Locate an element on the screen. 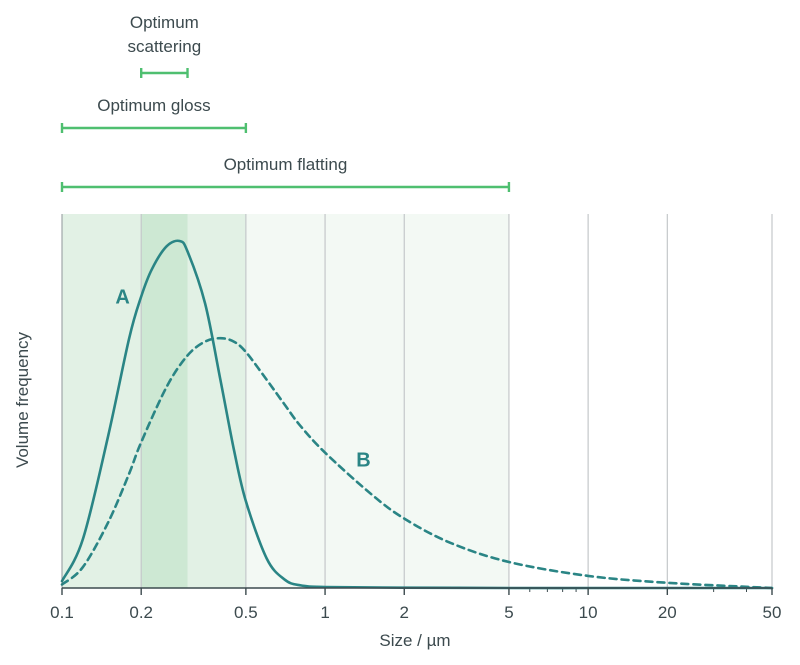 The width and height of the screenshot is (800, 665). series-b-label: B is located at coordinates (363, 461).